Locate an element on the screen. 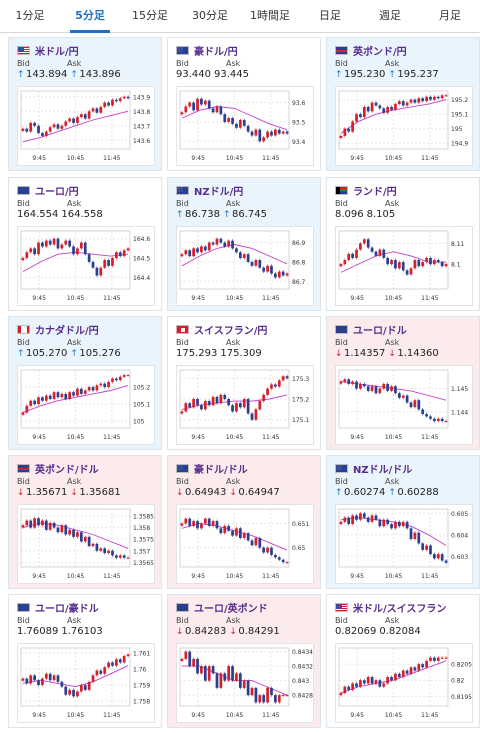 This screenshot has height=733, width=480. mini-chart: 105.2 105.1 105 9:45 10:45 11:45 is located at coordinates (86, 405).